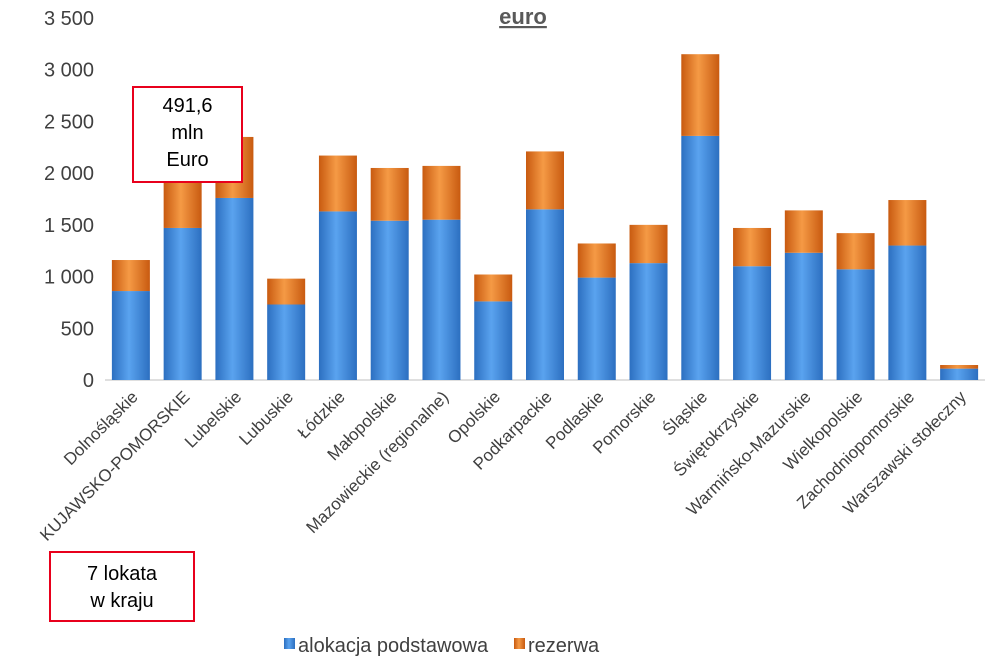  What do you see at coordinates (122, 601) in the screenshot?
I see `rank-callout-line-2: w kraju` at bounding box center [122, 601].